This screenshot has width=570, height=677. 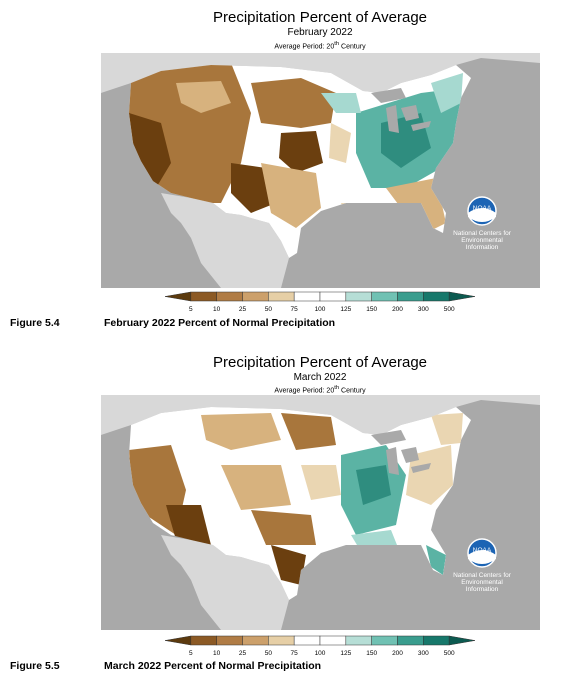 I want to click on map2-legend: 5 10 25 50 75 100 125 150 200 300 500, so click(x=320, y=649).